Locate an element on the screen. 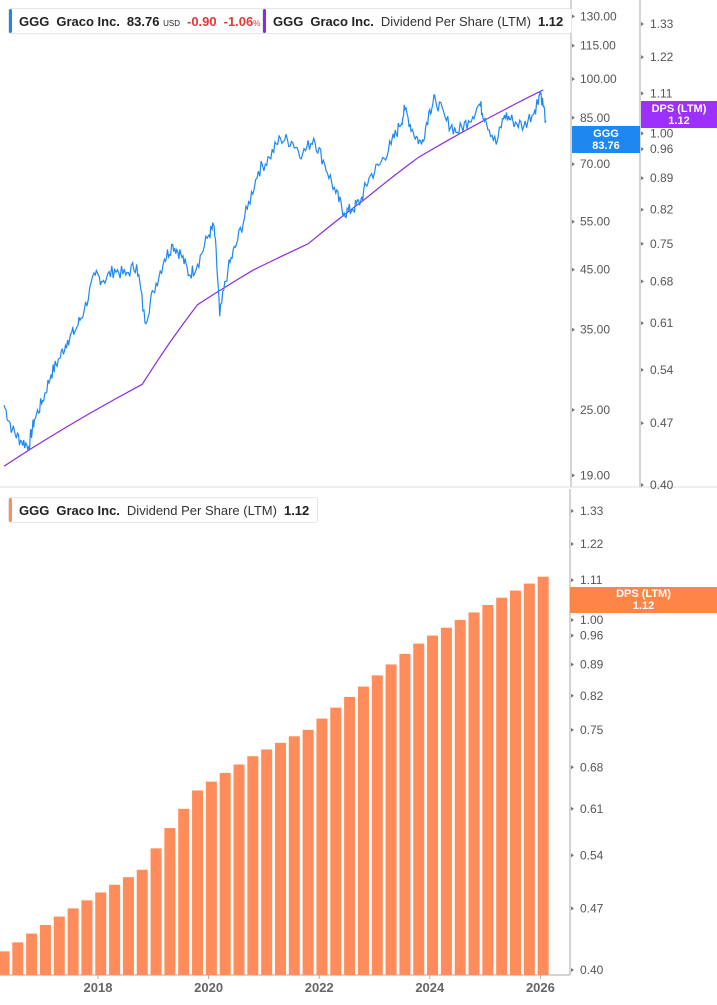 The width and height of the screenshot is (717, 1005). dps-tick-label: 1.00 is located at coordinates (662, 133).